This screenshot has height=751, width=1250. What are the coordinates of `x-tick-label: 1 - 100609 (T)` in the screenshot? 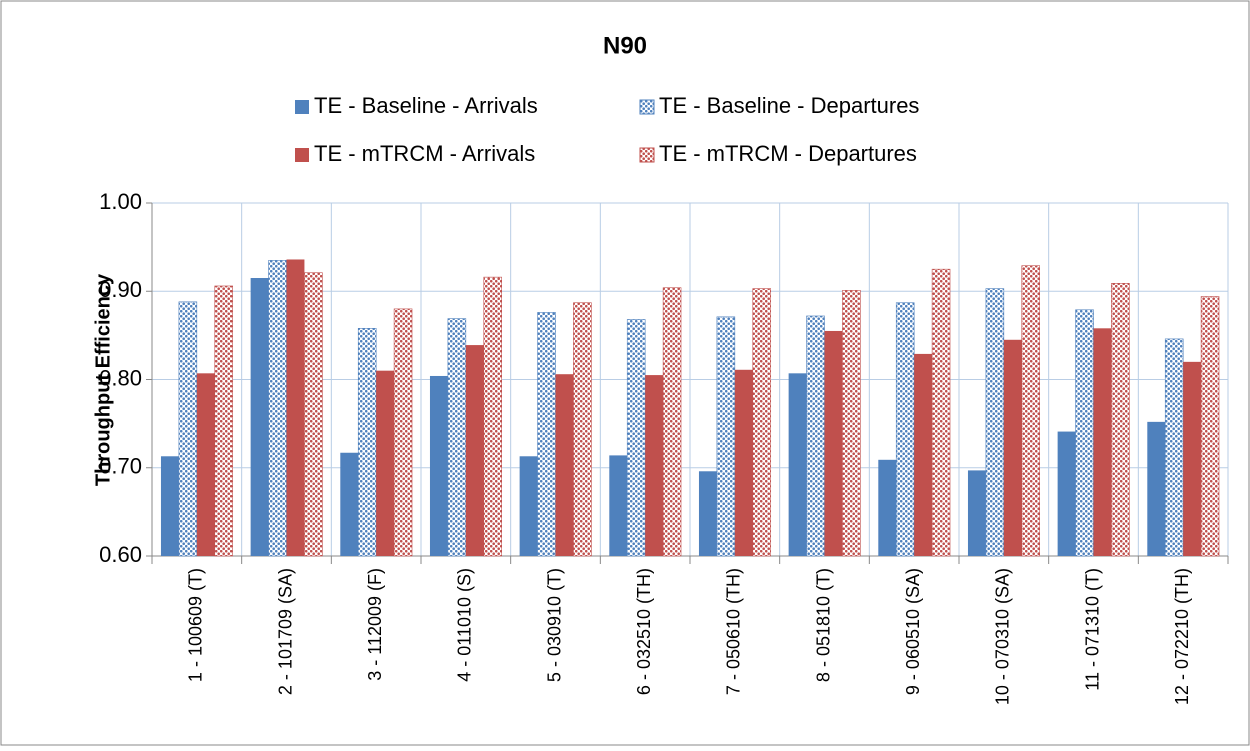 It's located at (196, 625).